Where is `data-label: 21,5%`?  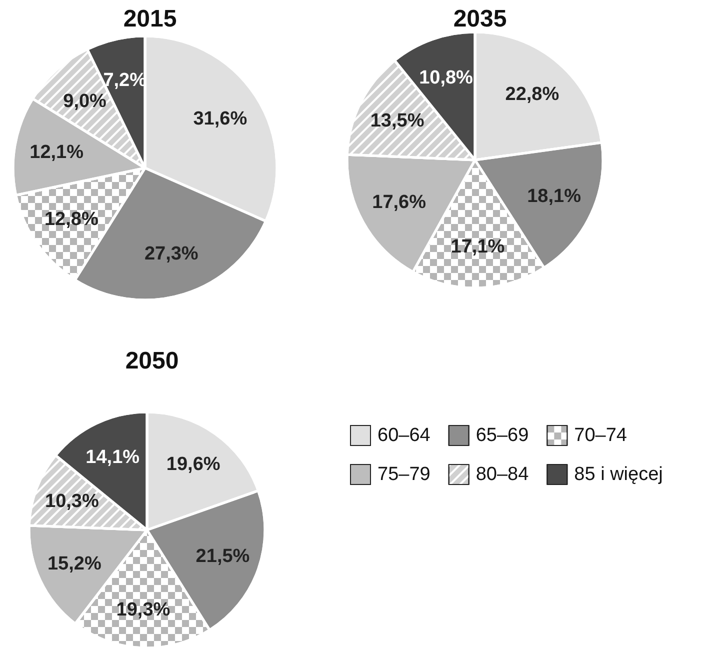
data-label: 21,5% is located at coordinates (223, 556).